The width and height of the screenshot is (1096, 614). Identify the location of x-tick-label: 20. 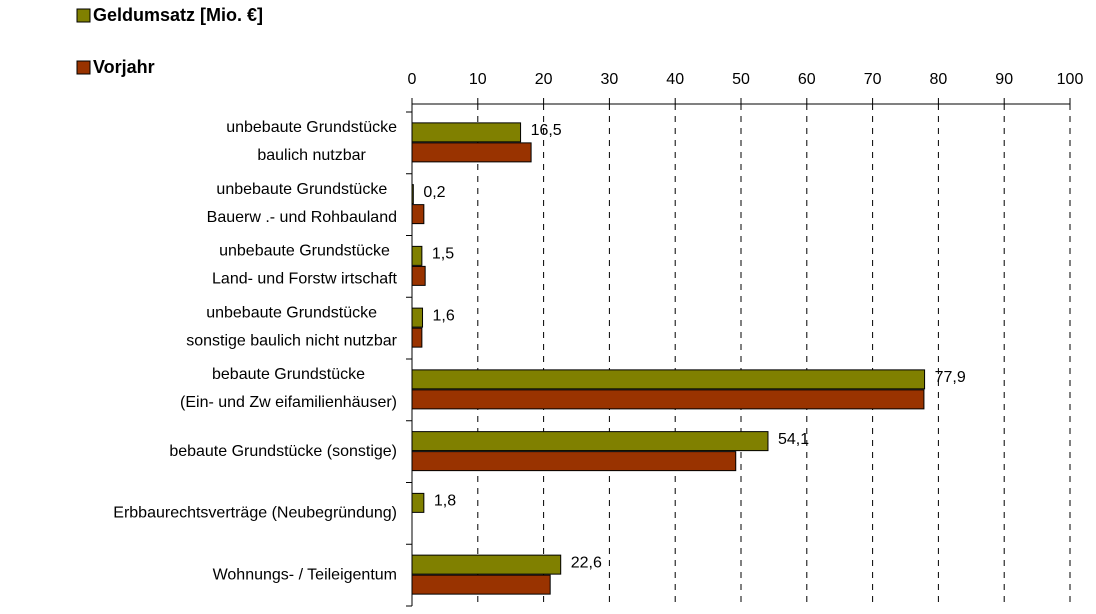
(544, 79).